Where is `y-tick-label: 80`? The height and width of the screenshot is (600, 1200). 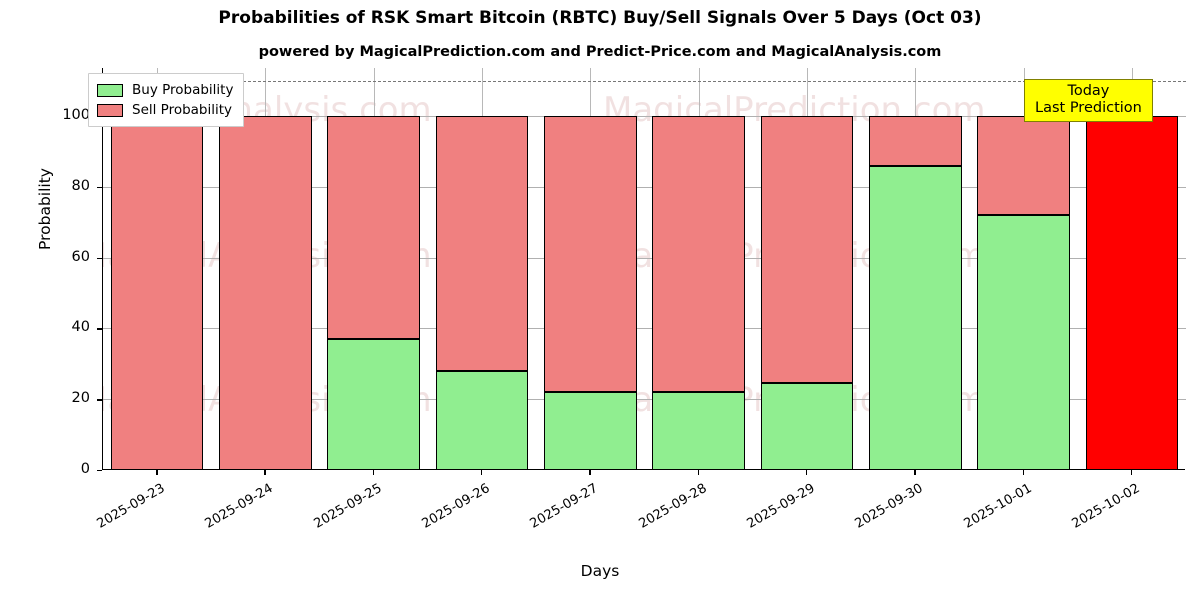 y-tick-label: 80 is located at coordinates (80, 185).